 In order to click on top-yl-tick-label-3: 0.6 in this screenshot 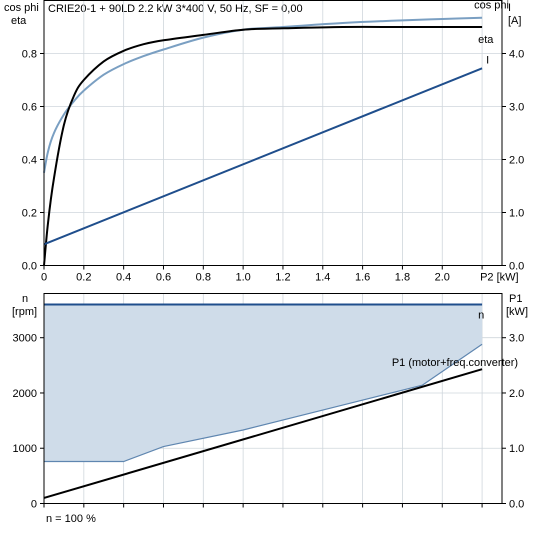, I will do `click(29, 108)`.